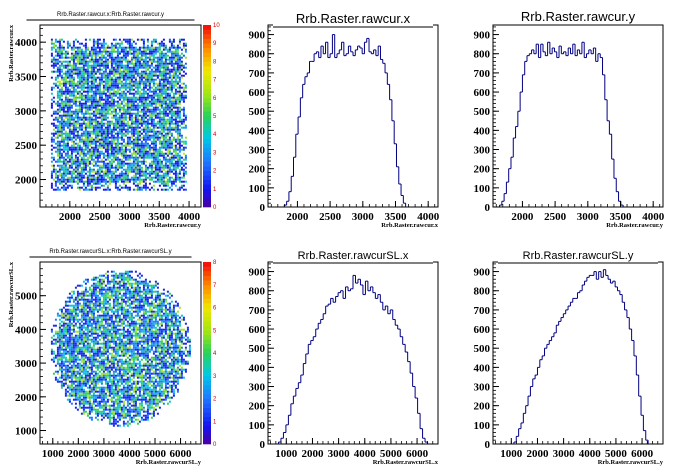 Image resolution: width=696 pixels, height=472 pixels. I want to click on color-scale-segment, so click(207, 164).